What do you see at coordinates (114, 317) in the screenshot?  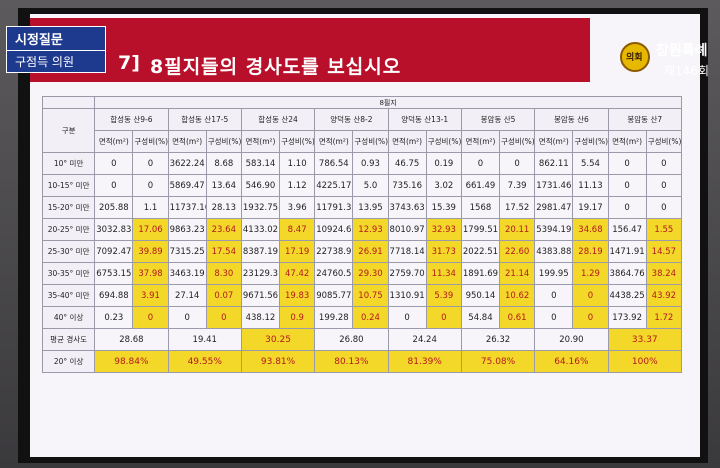 I see `table-cell: 0.23` at bounding box center [114, 317].